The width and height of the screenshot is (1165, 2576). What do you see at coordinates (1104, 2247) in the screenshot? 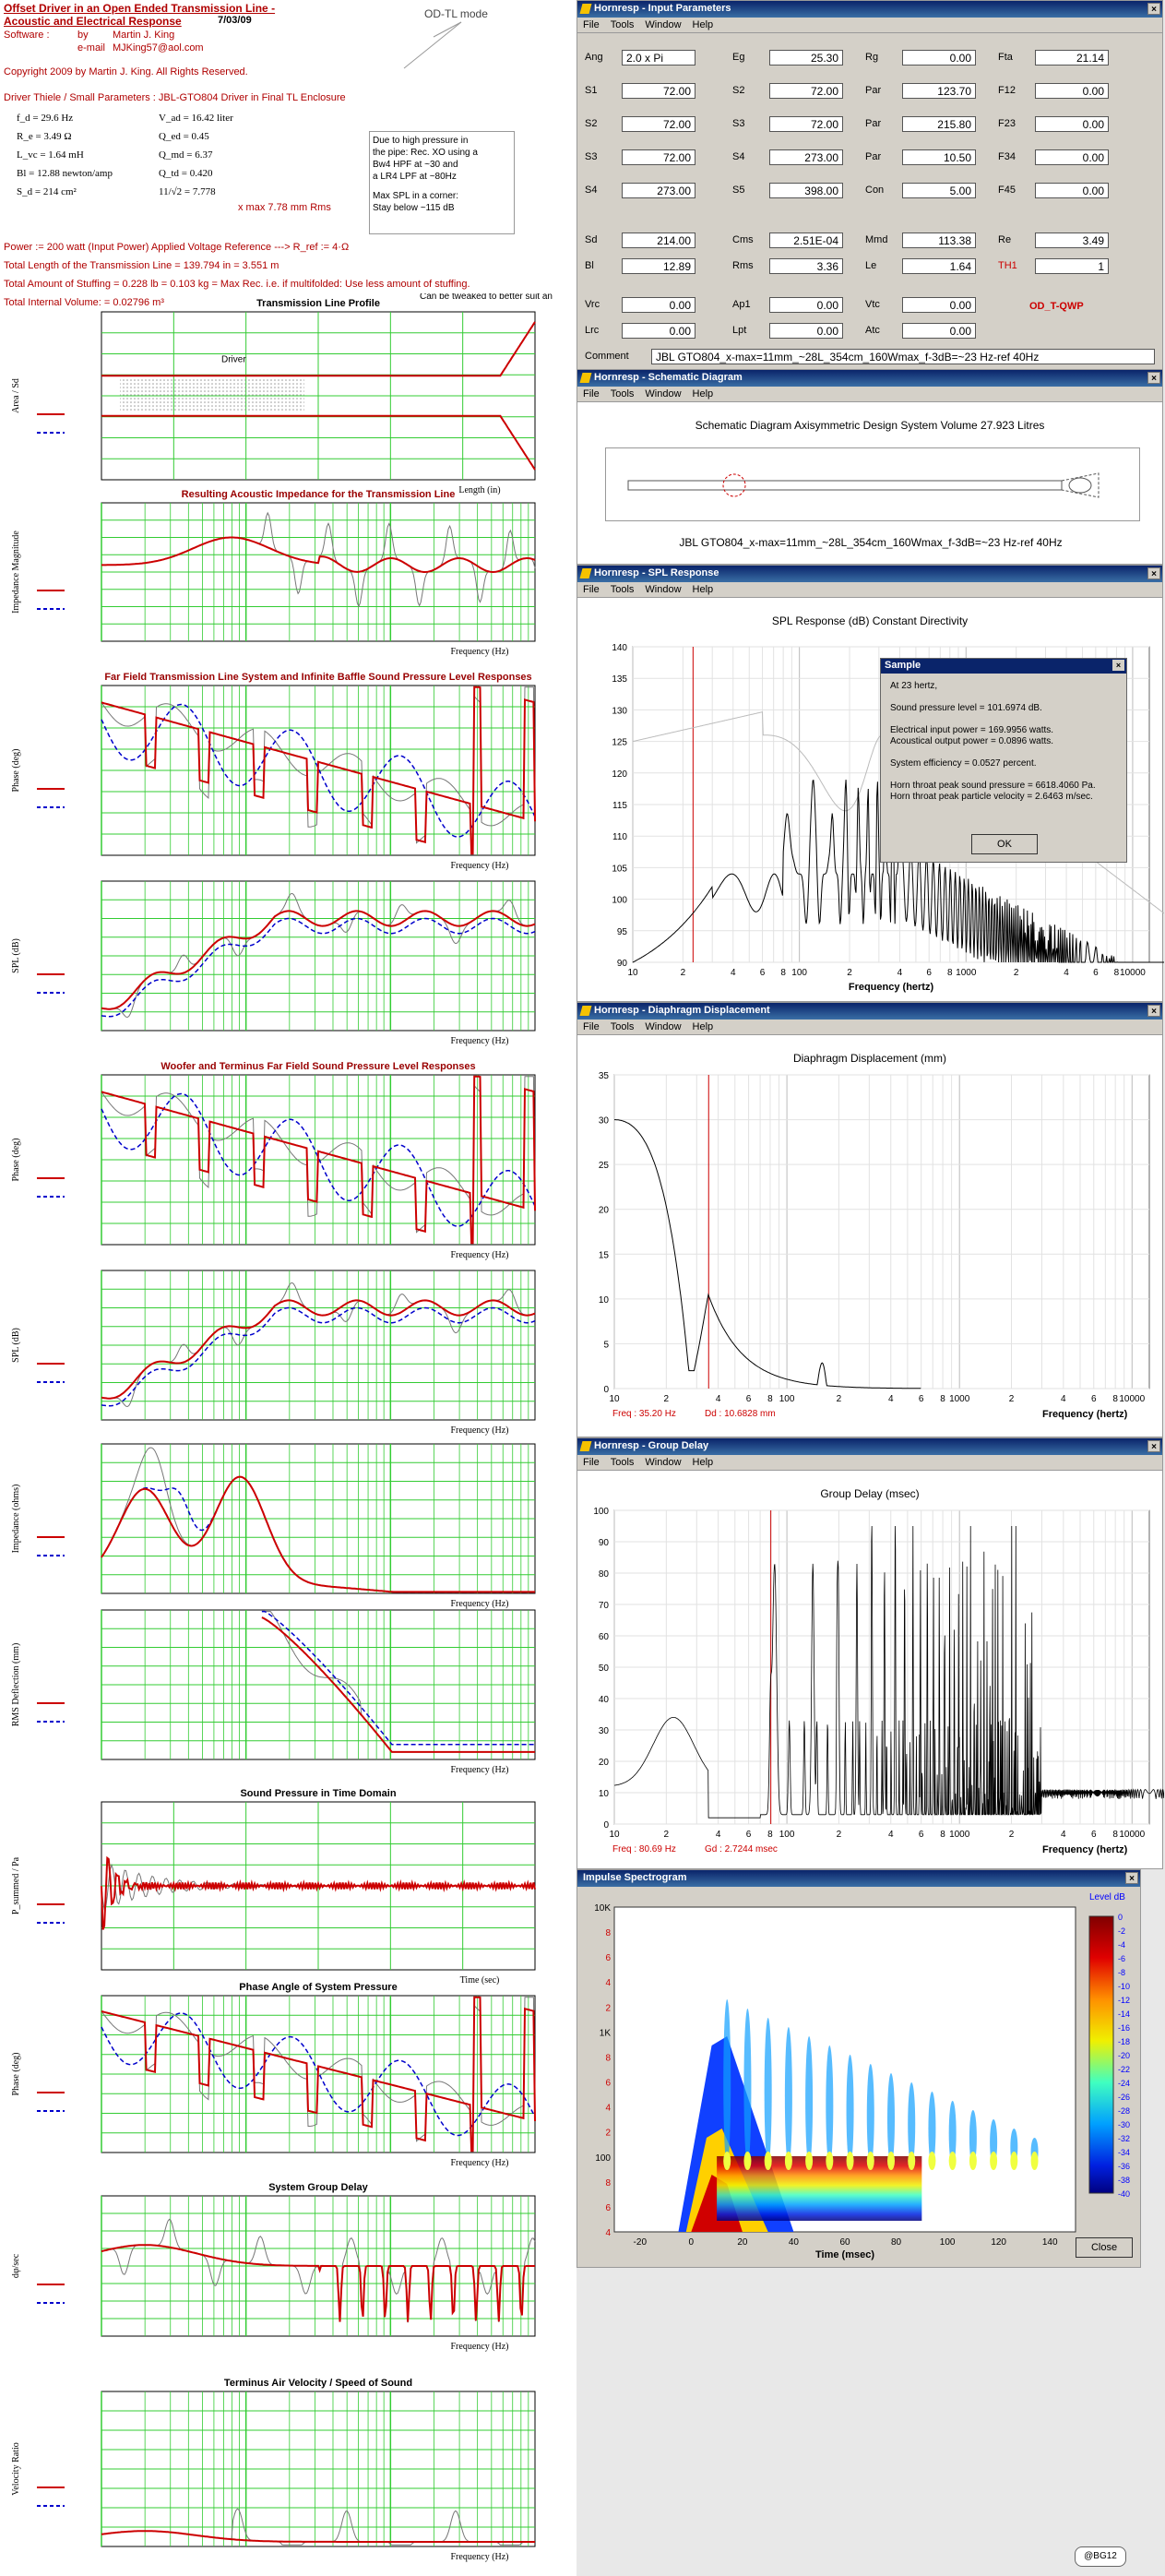
I see `close-button: Close` at bounding box center [1104, 2247].